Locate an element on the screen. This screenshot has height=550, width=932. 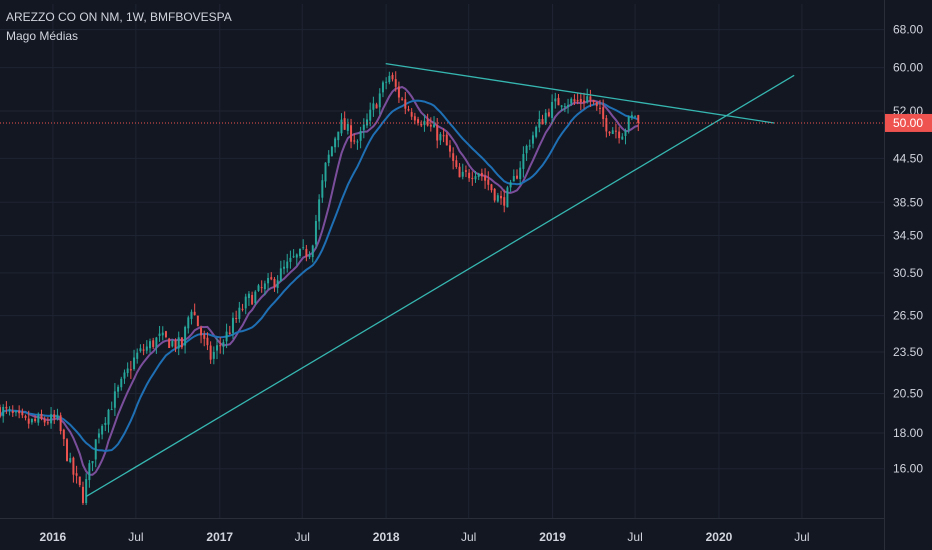
indicator-name: Mago Médias is located at coordinates (42, 36).